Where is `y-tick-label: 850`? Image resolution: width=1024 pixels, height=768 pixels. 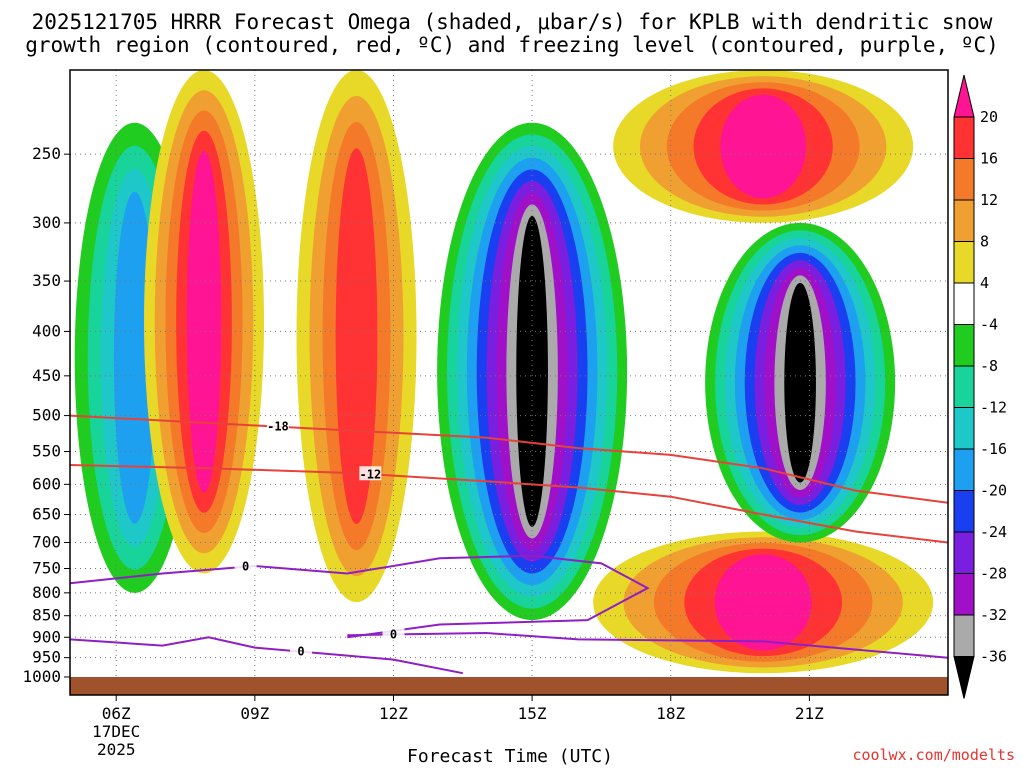 y-tick-label: 850 is located at coordinates (46, 615).